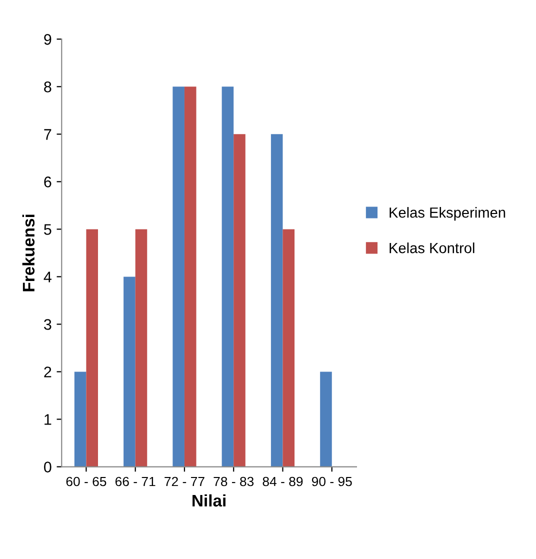 The height and width of the screenshot is (559, 536). What do you see at coordinates (48, 182) in the screenshot?
I see `y-tick-label: 6` at bounding box center [48, 182].